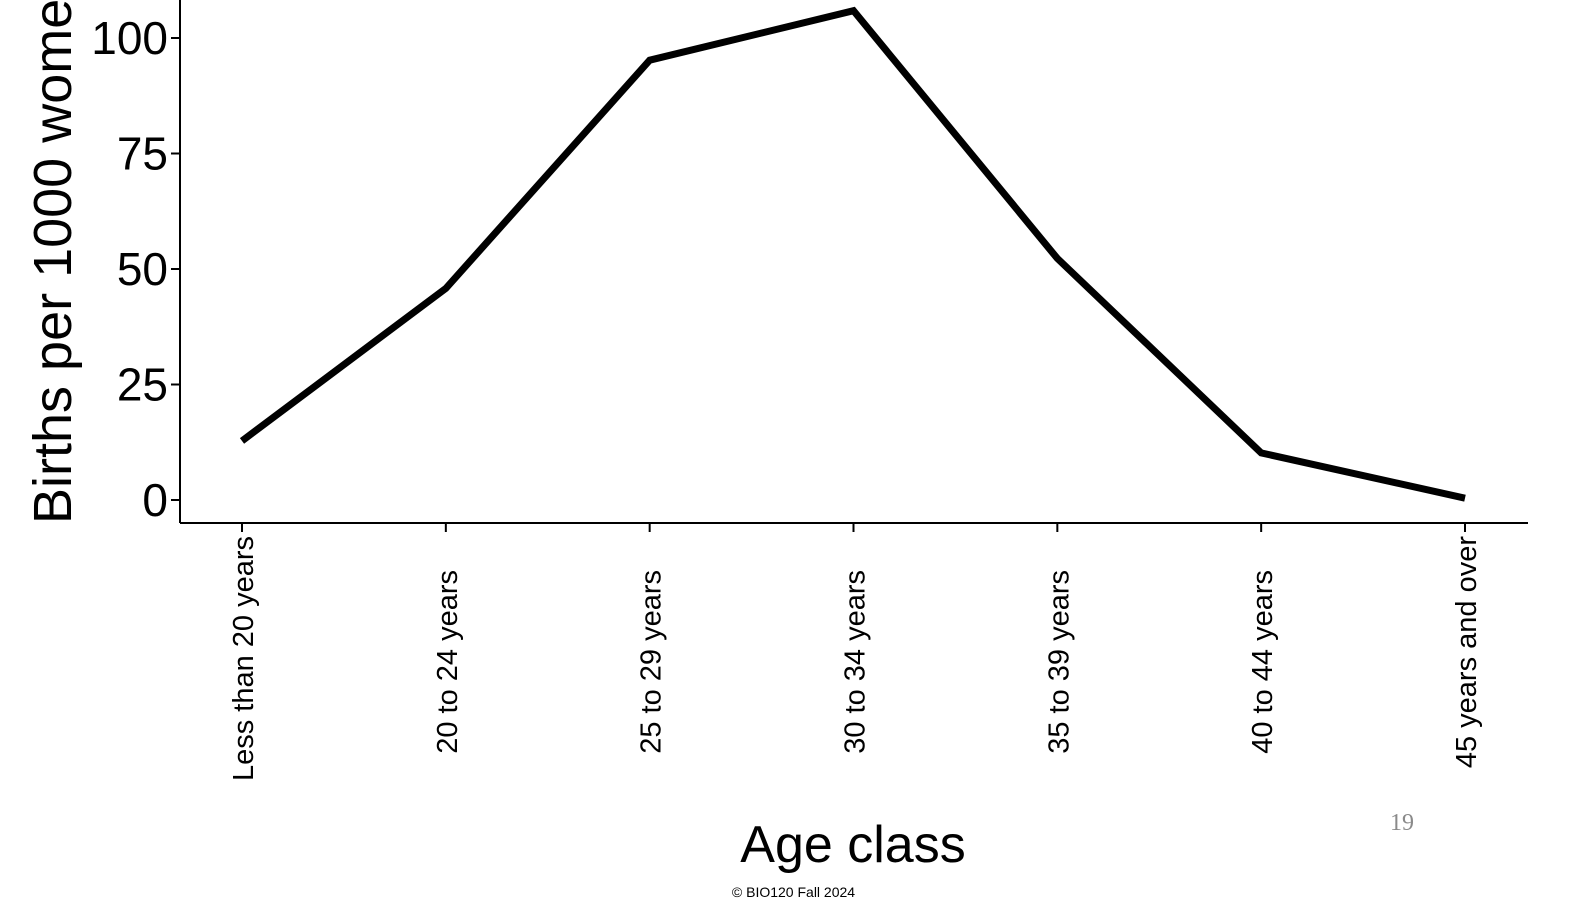  Describe the element at coordinates (448, 662) in the screenshot. I see `x-tick-label: 20 to 24 years` at that location.